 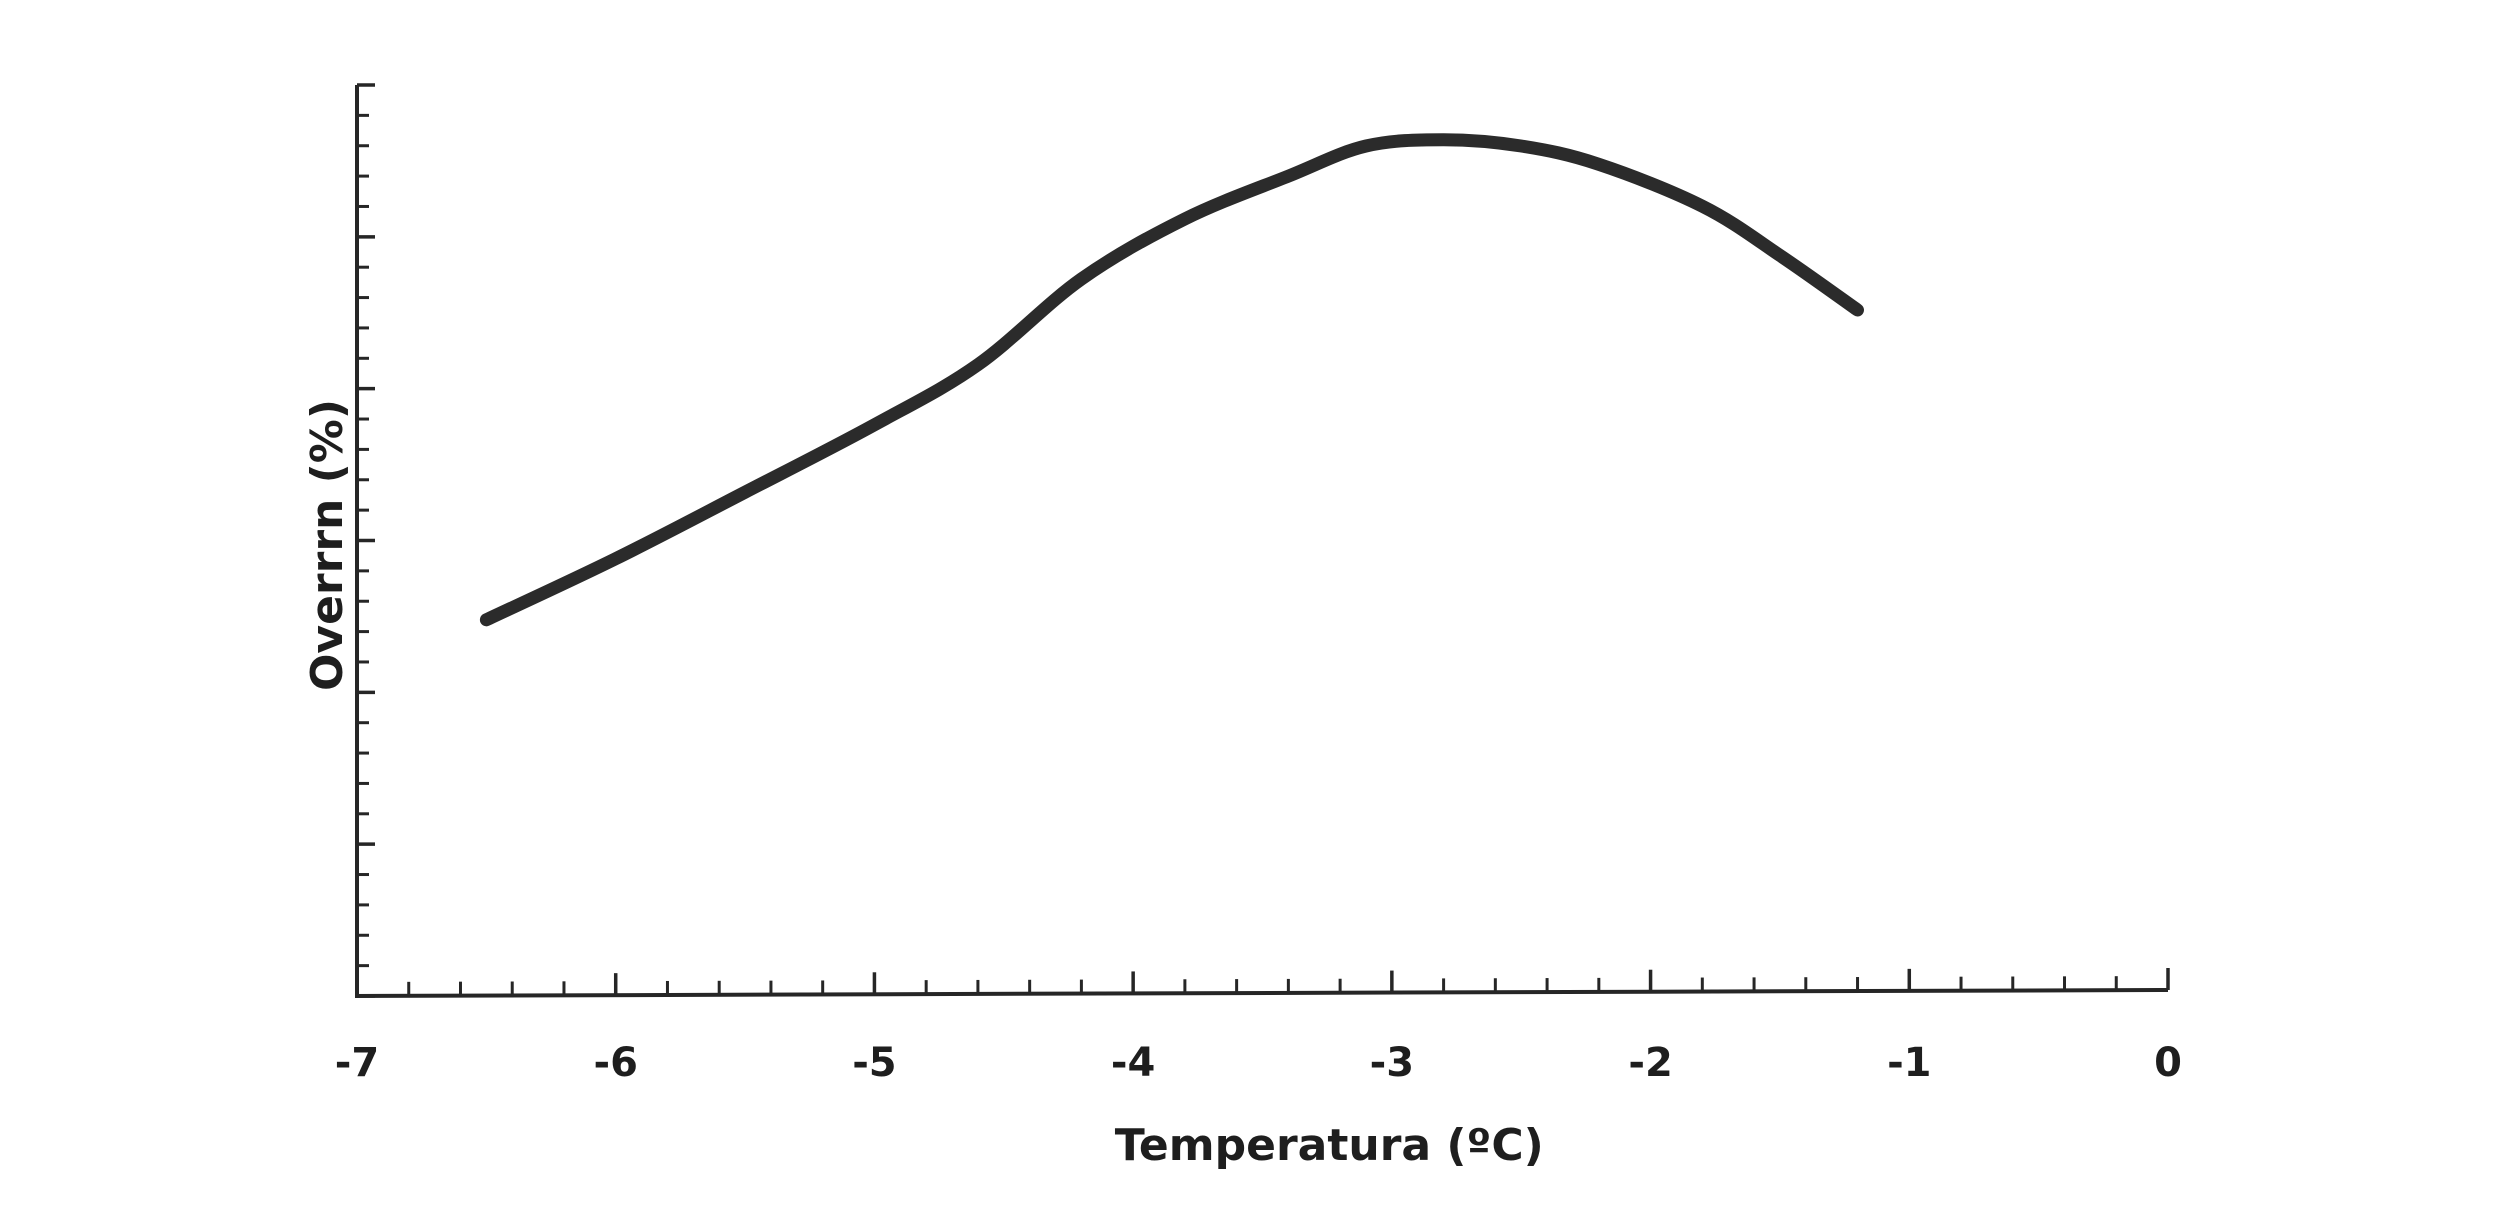 What do you see at coordinates (1392, 1063) in the screenshot?
I see `x-tick-label: -3` at bounding box center [1392, 1063].